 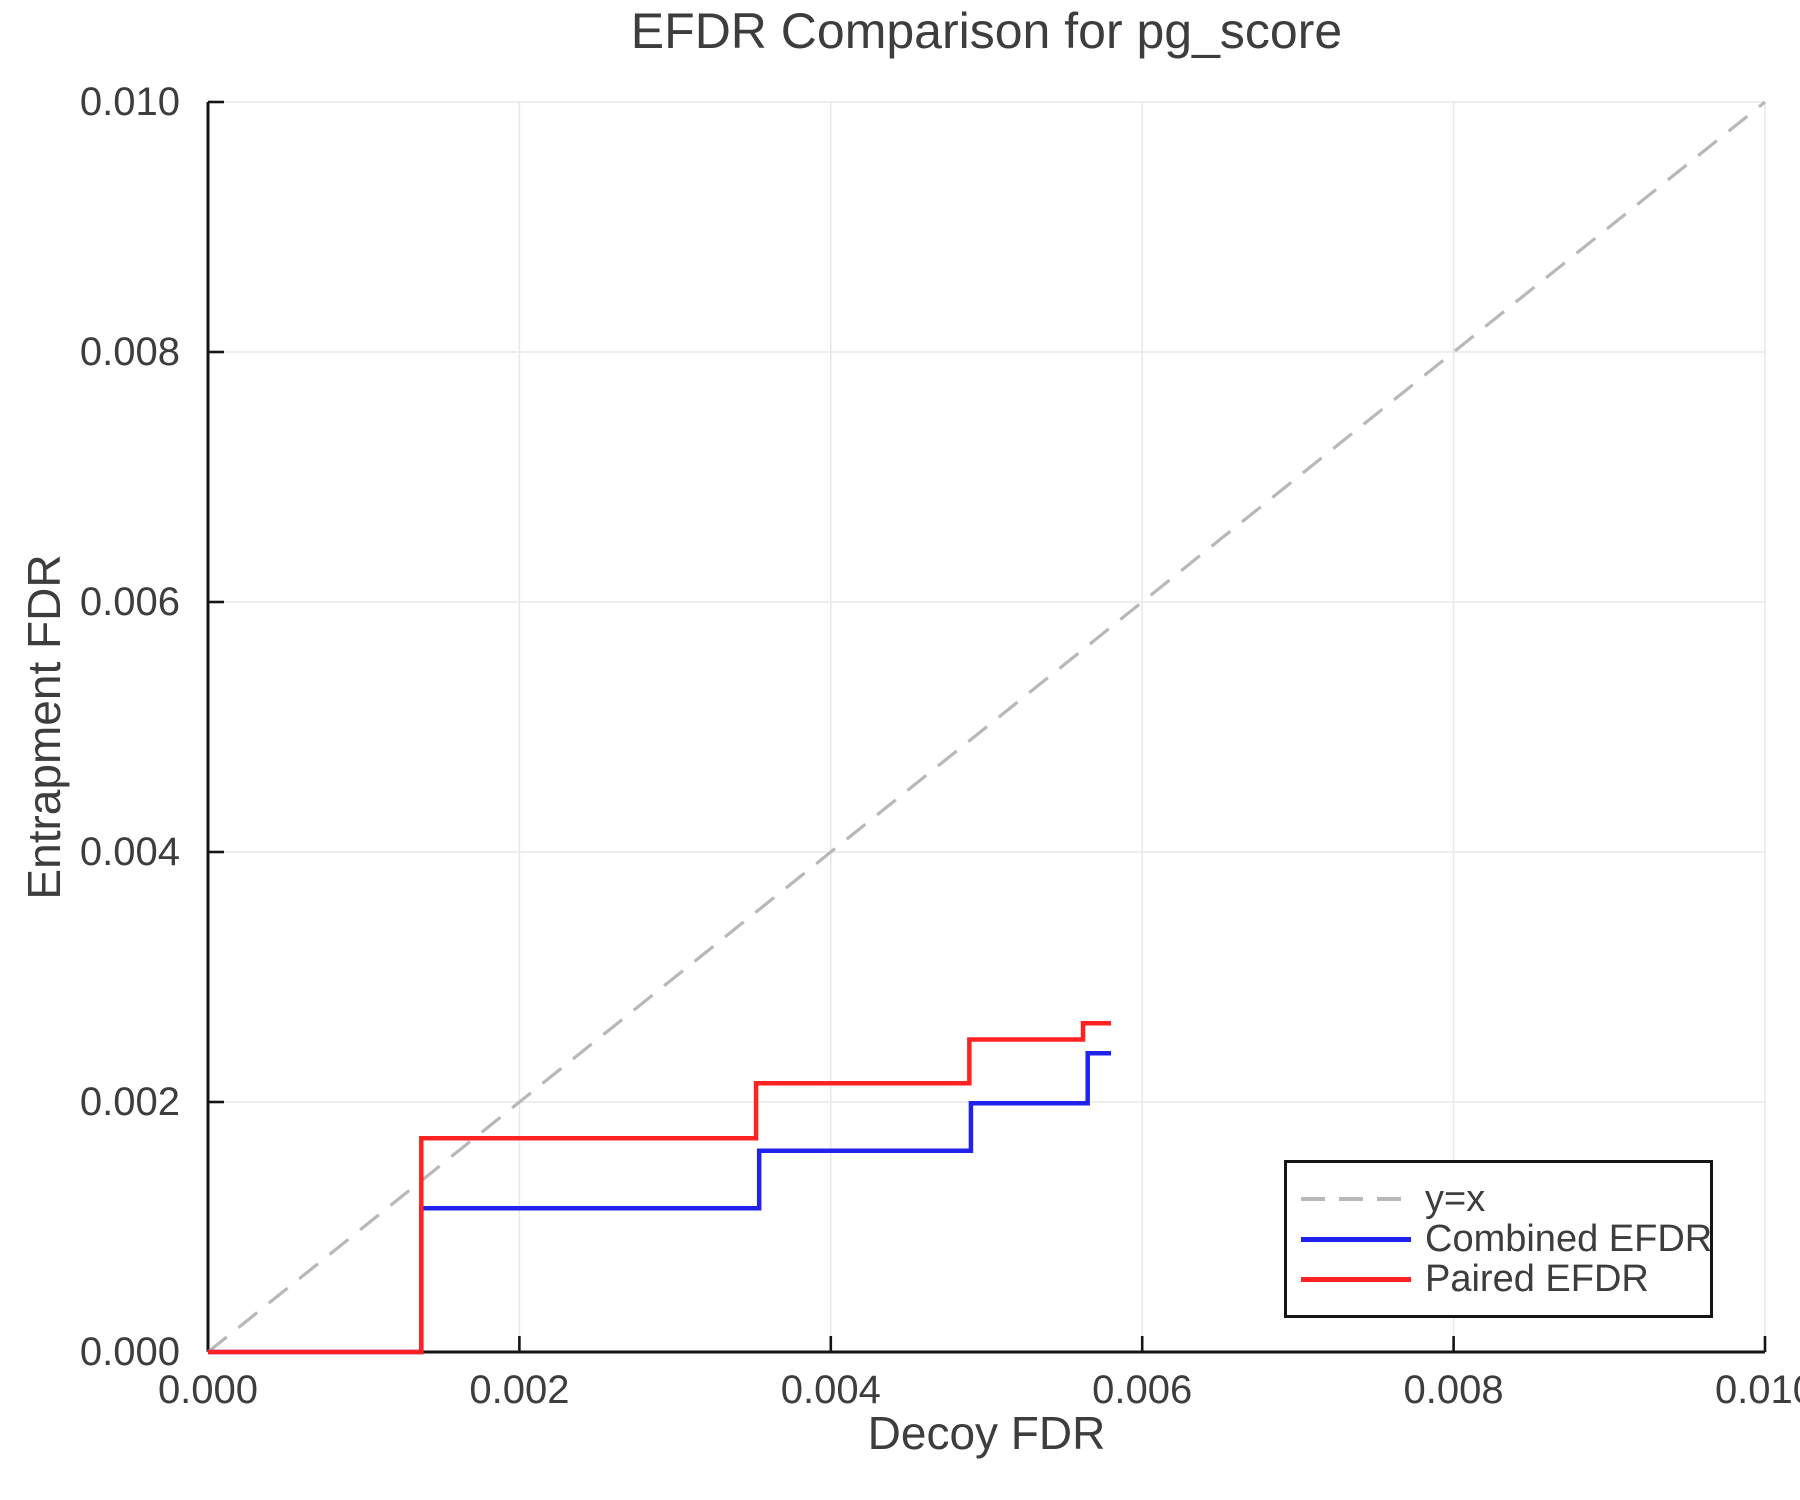 What do you see at coordinates (660, 1203) in the screenshot?
I see `series-line-combined-efdr` at bounding box center [660, 1203].